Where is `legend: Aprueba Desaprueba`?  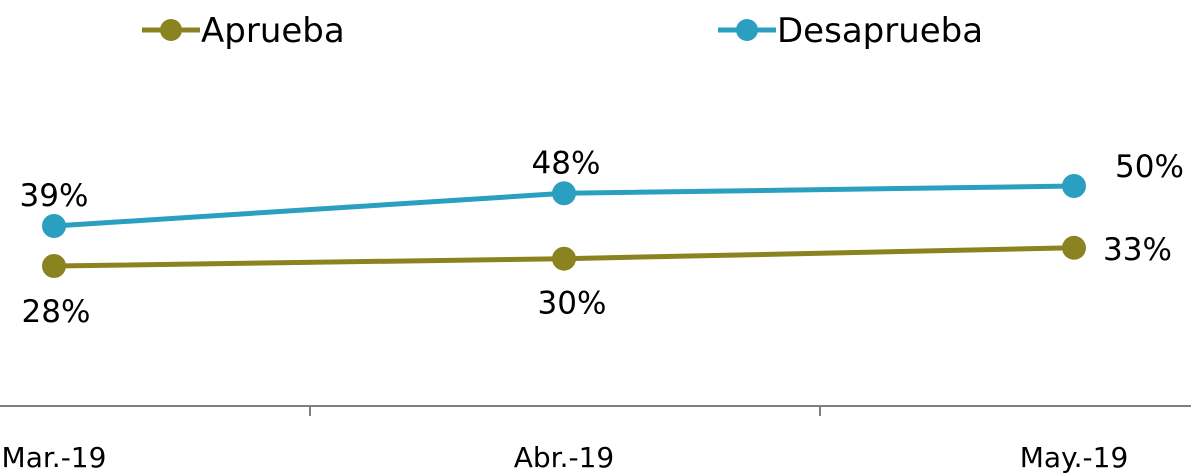 legend: Aprueba Desaprueba is located at coordinates (562, 31).